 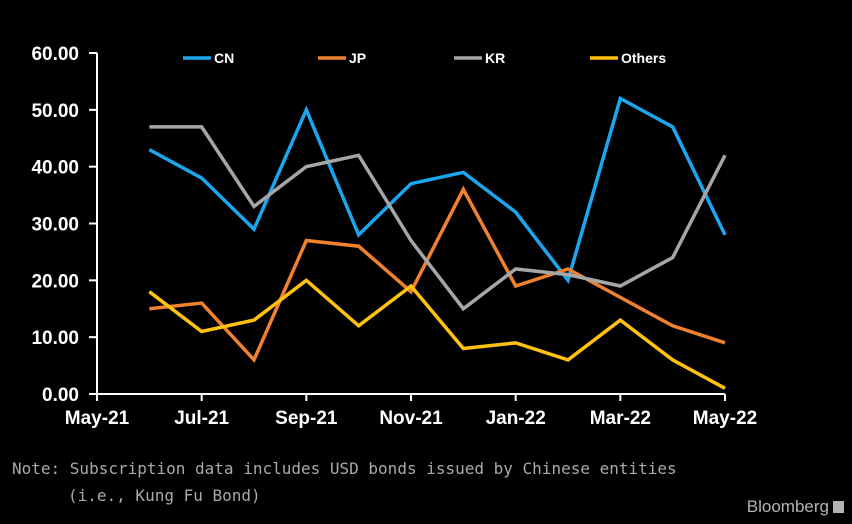 What do you see at coordinates (725, 418) in the screenshot?
I see `x-tick-label: May-22` at bounding box center [725, 418].